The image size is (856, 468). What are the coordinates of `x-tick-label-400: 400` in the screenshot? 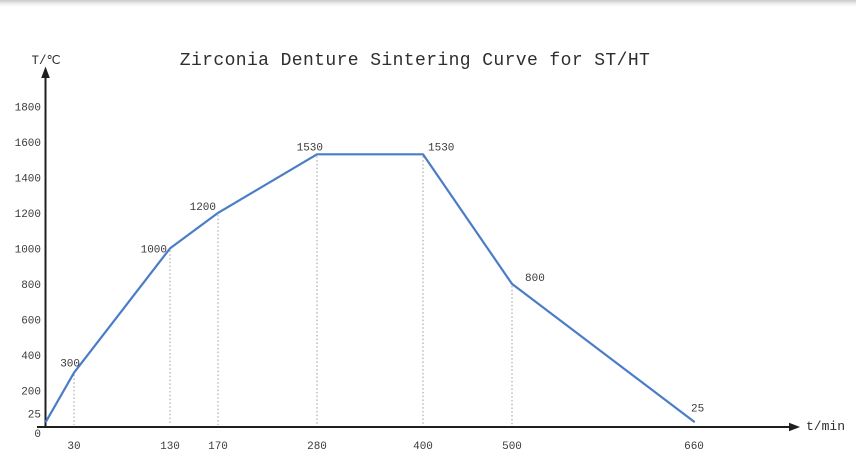 It's located at (423, 447).